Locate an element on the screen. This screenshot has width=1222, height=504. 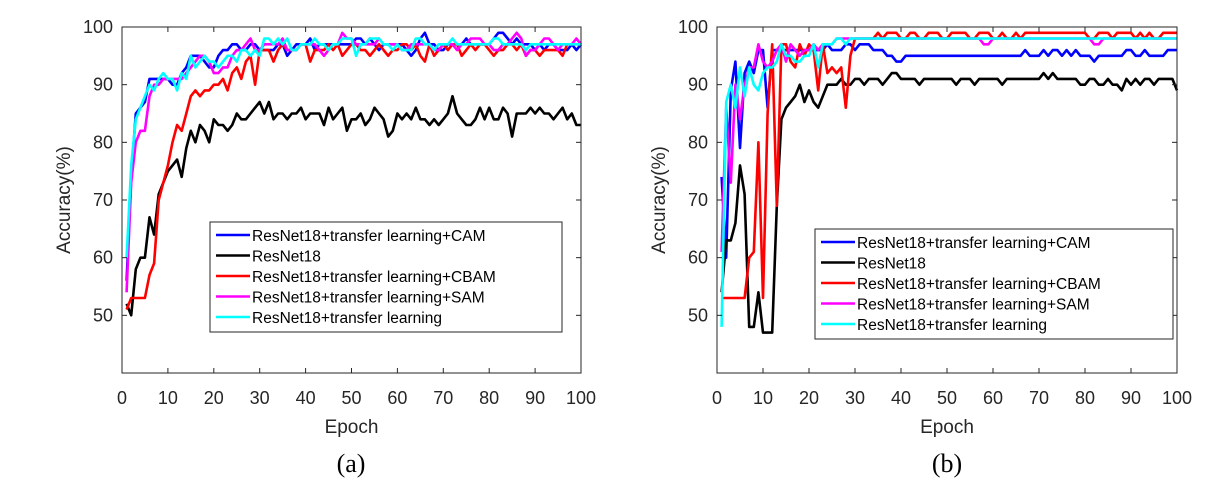
panel-caption: (a) is located at coordinates (351, 463).